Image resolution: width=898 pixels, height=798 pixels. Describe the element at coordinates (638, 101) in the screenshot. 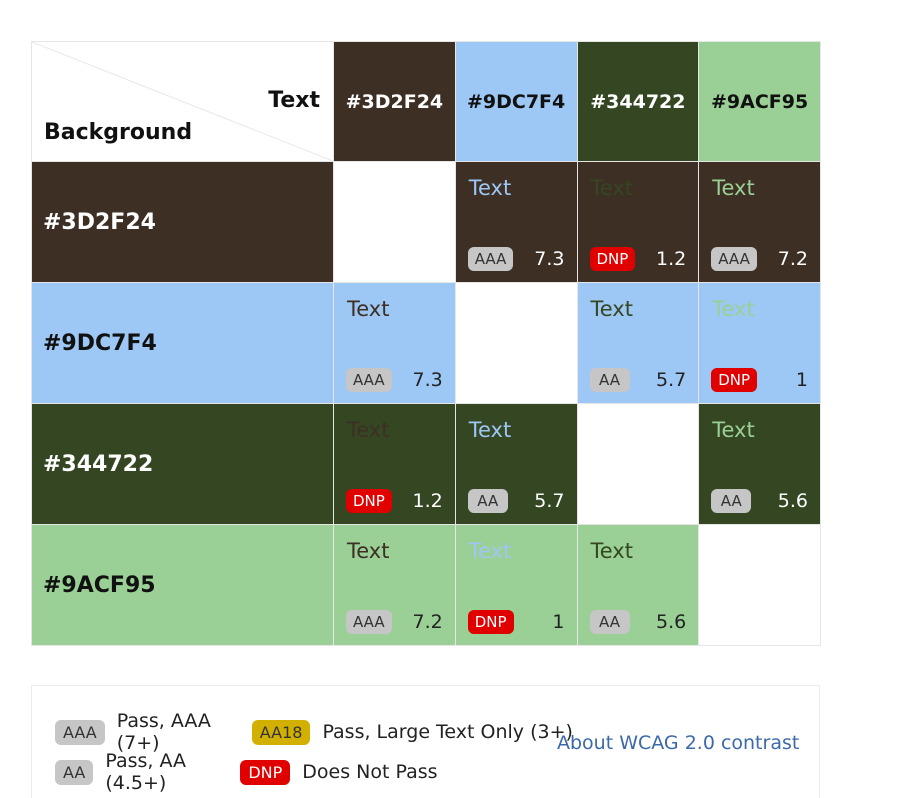

I see `column-header: #344722` at that location.